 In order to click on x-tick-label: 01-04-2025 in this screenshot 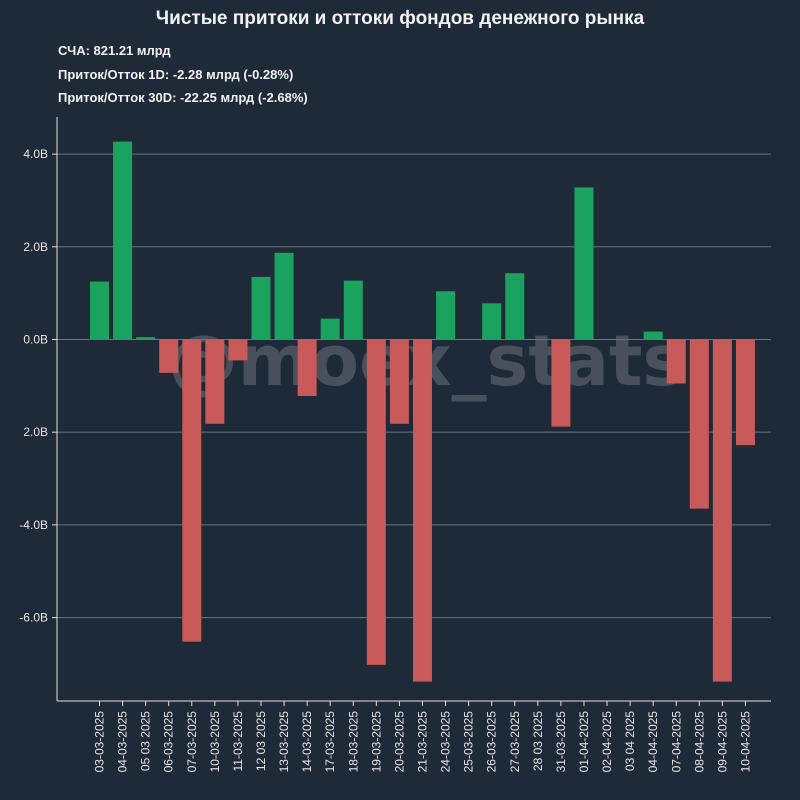, I will do `click(584, 742)`.